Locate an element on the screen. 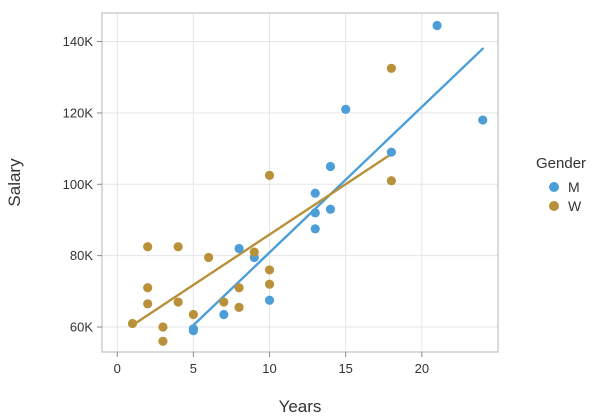 This screenshot has height=420, width=607. x-tick-label: 15 is located at coordinates (345, 368).